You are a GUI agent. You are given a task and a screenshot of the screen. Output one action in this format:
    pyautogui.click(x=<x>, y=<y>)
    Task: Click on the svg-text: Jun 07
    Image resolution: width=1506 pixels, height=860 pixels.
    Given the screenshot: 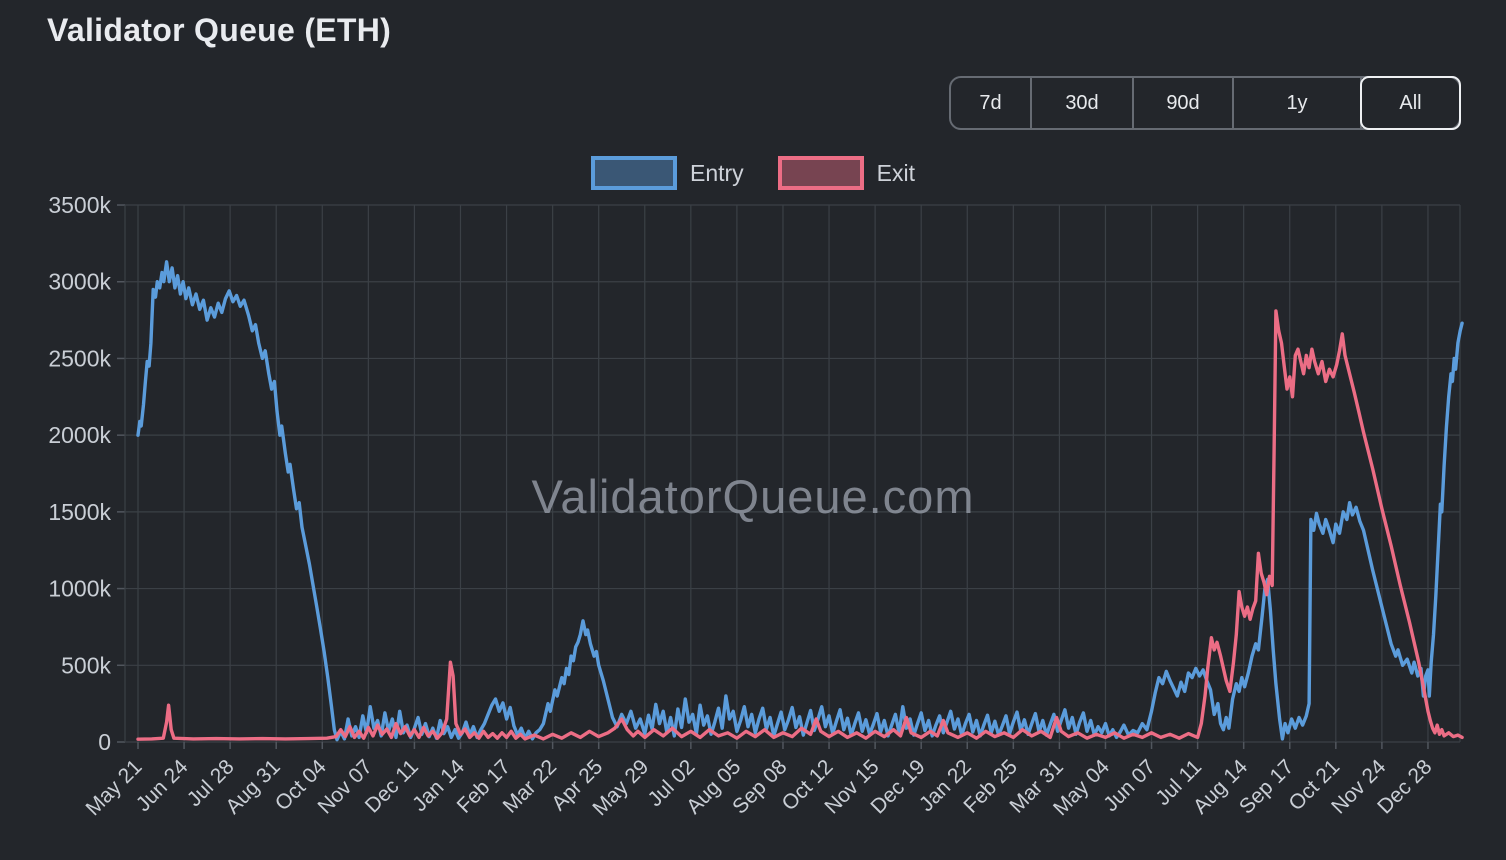 What is the action you would take?
    pyautogui.click(x=1129, y=785)
    